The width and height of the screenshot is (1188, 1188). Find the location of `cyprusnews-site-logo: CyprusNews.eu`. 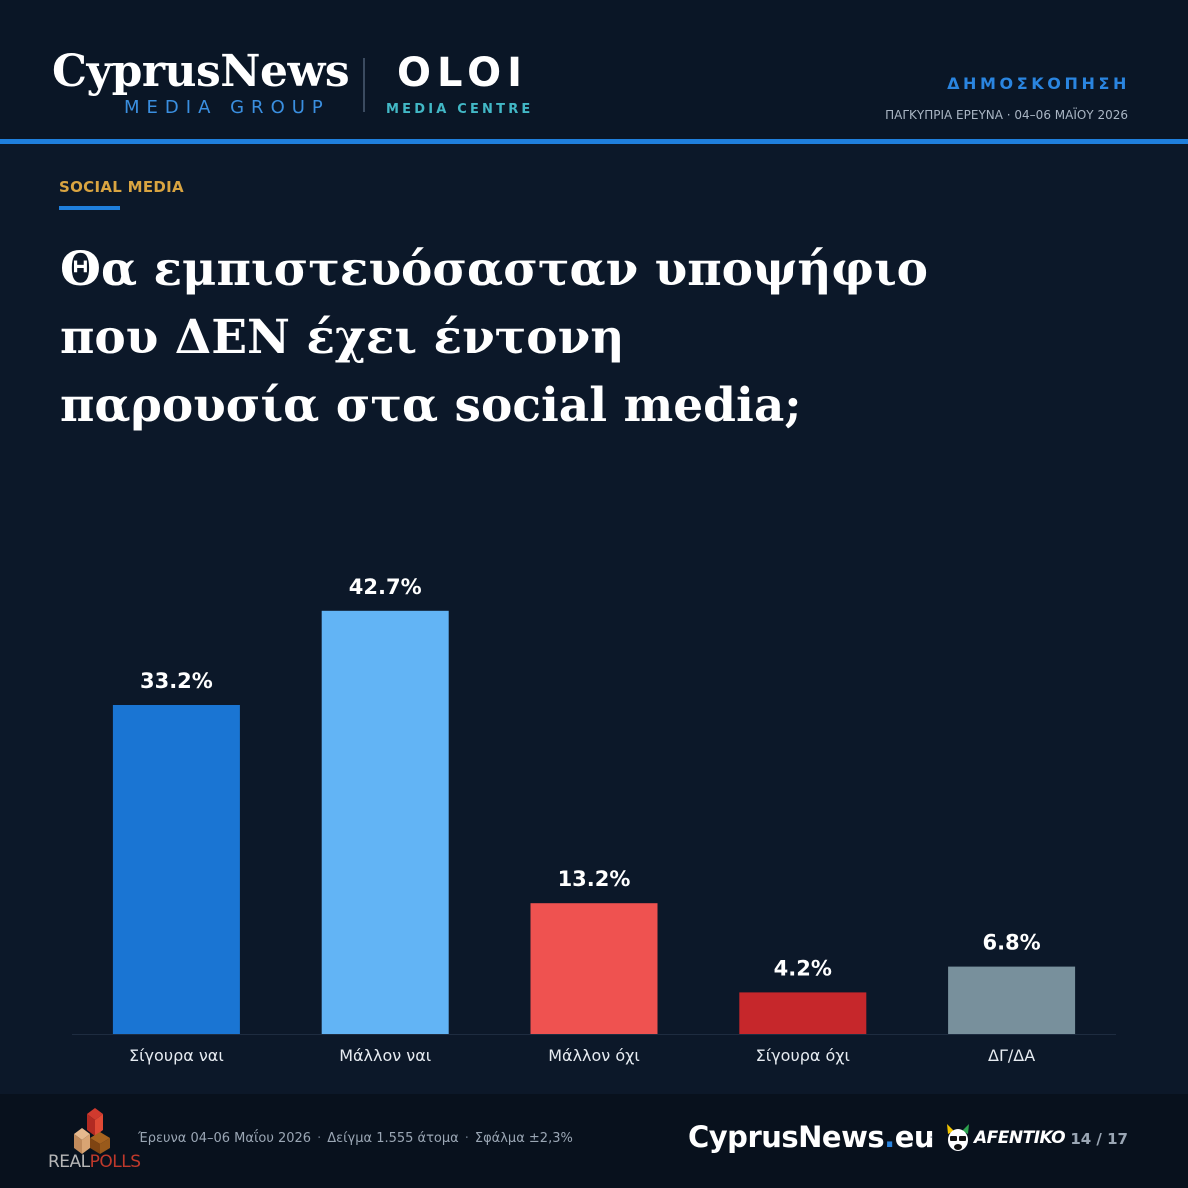

cyprusnews-site-logo: CyprusNews.eu is located at coordinates (811, 1137).